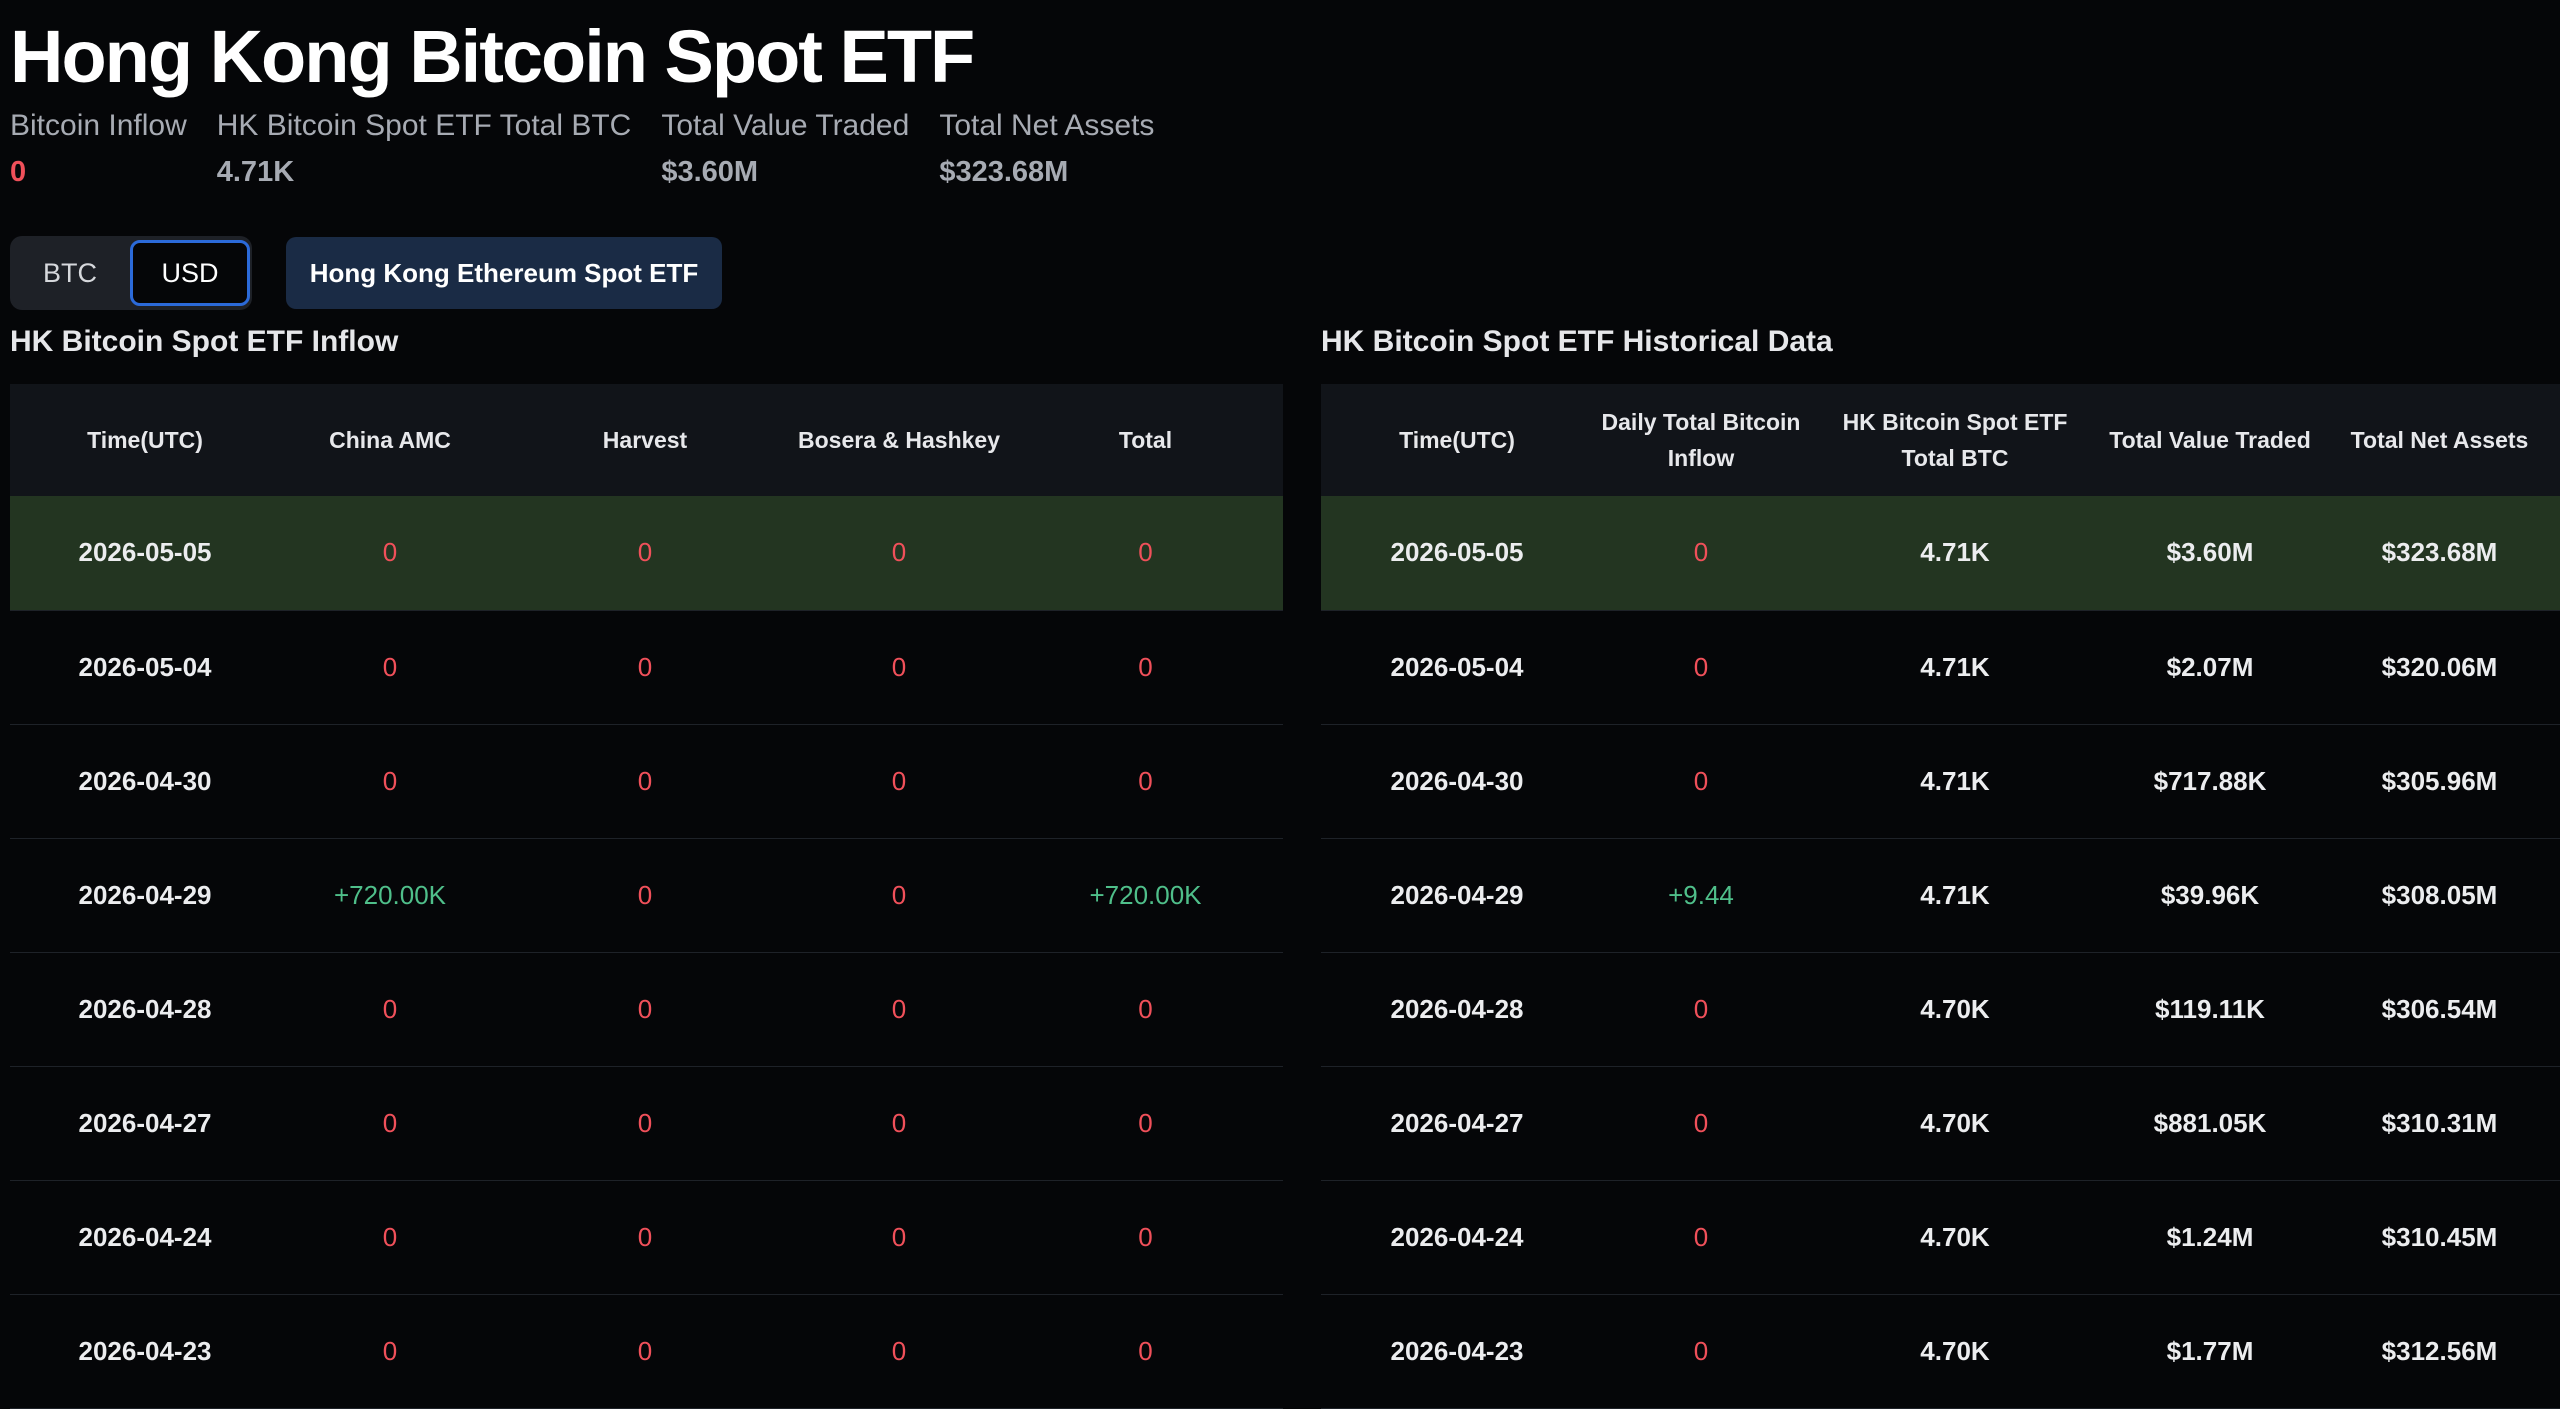 This screenshot has height=1409, width=2560. Describe the element at coordinates (2439, 1350) in the screenshot. I see `value-cell: $312.56M` at that location.